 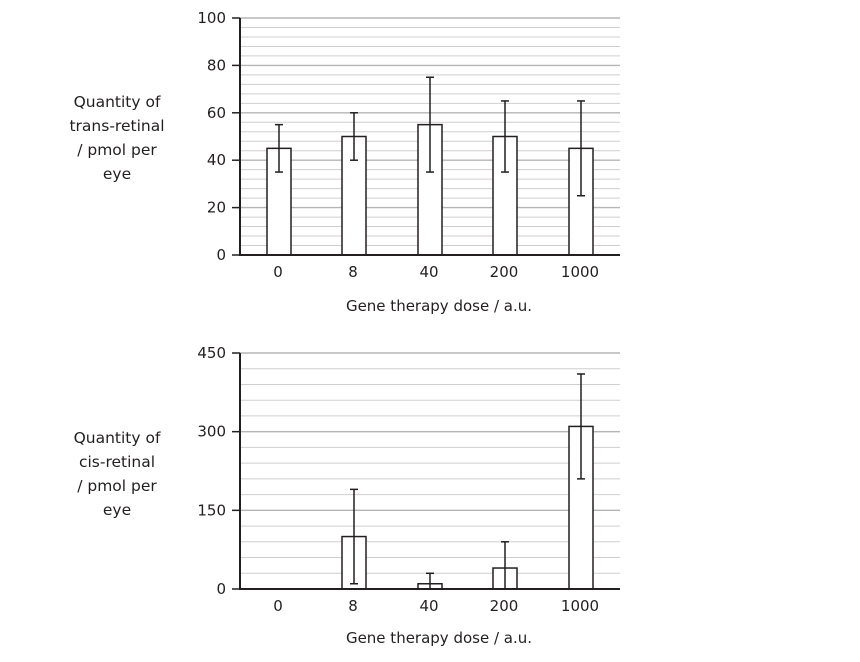 I want to click on y-tick-label: 300, so click(x=211, y=432).